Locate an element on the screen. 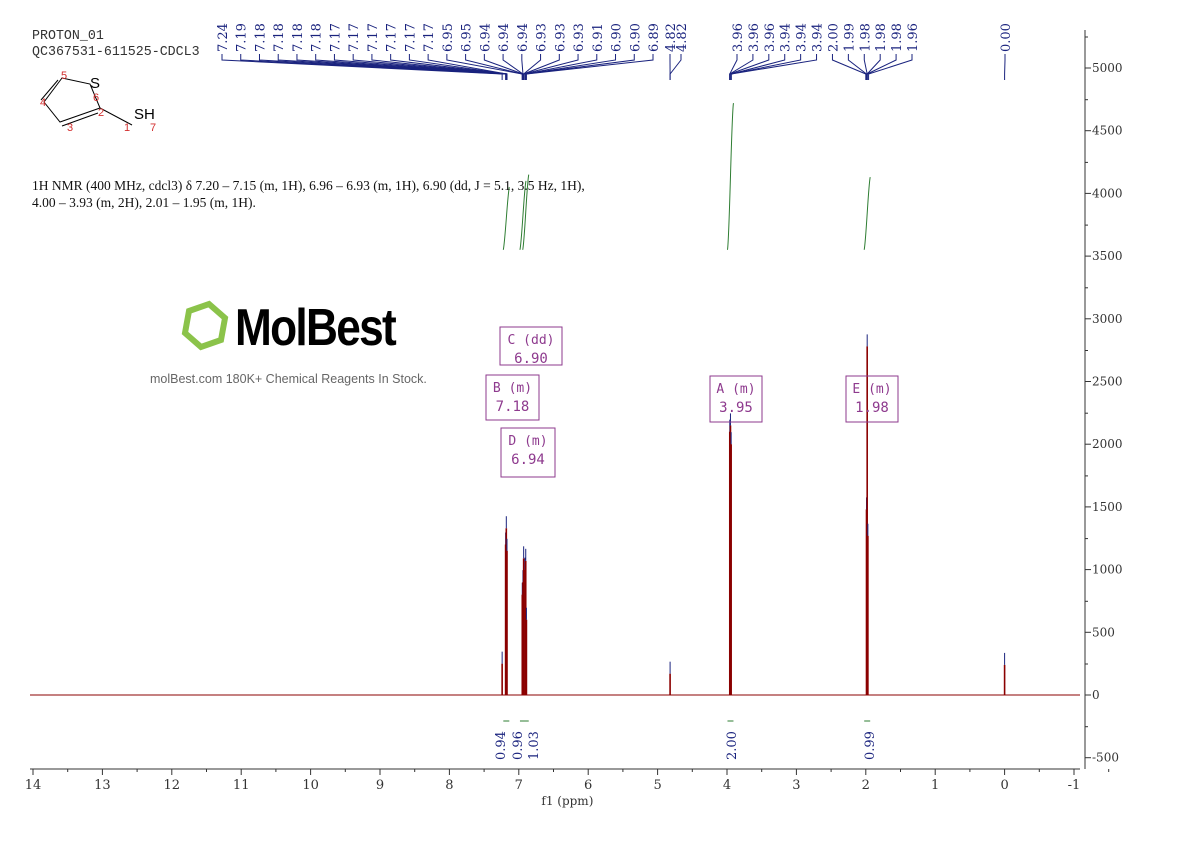  multiplet-label: D (m) is located at coordinates (527, 441).